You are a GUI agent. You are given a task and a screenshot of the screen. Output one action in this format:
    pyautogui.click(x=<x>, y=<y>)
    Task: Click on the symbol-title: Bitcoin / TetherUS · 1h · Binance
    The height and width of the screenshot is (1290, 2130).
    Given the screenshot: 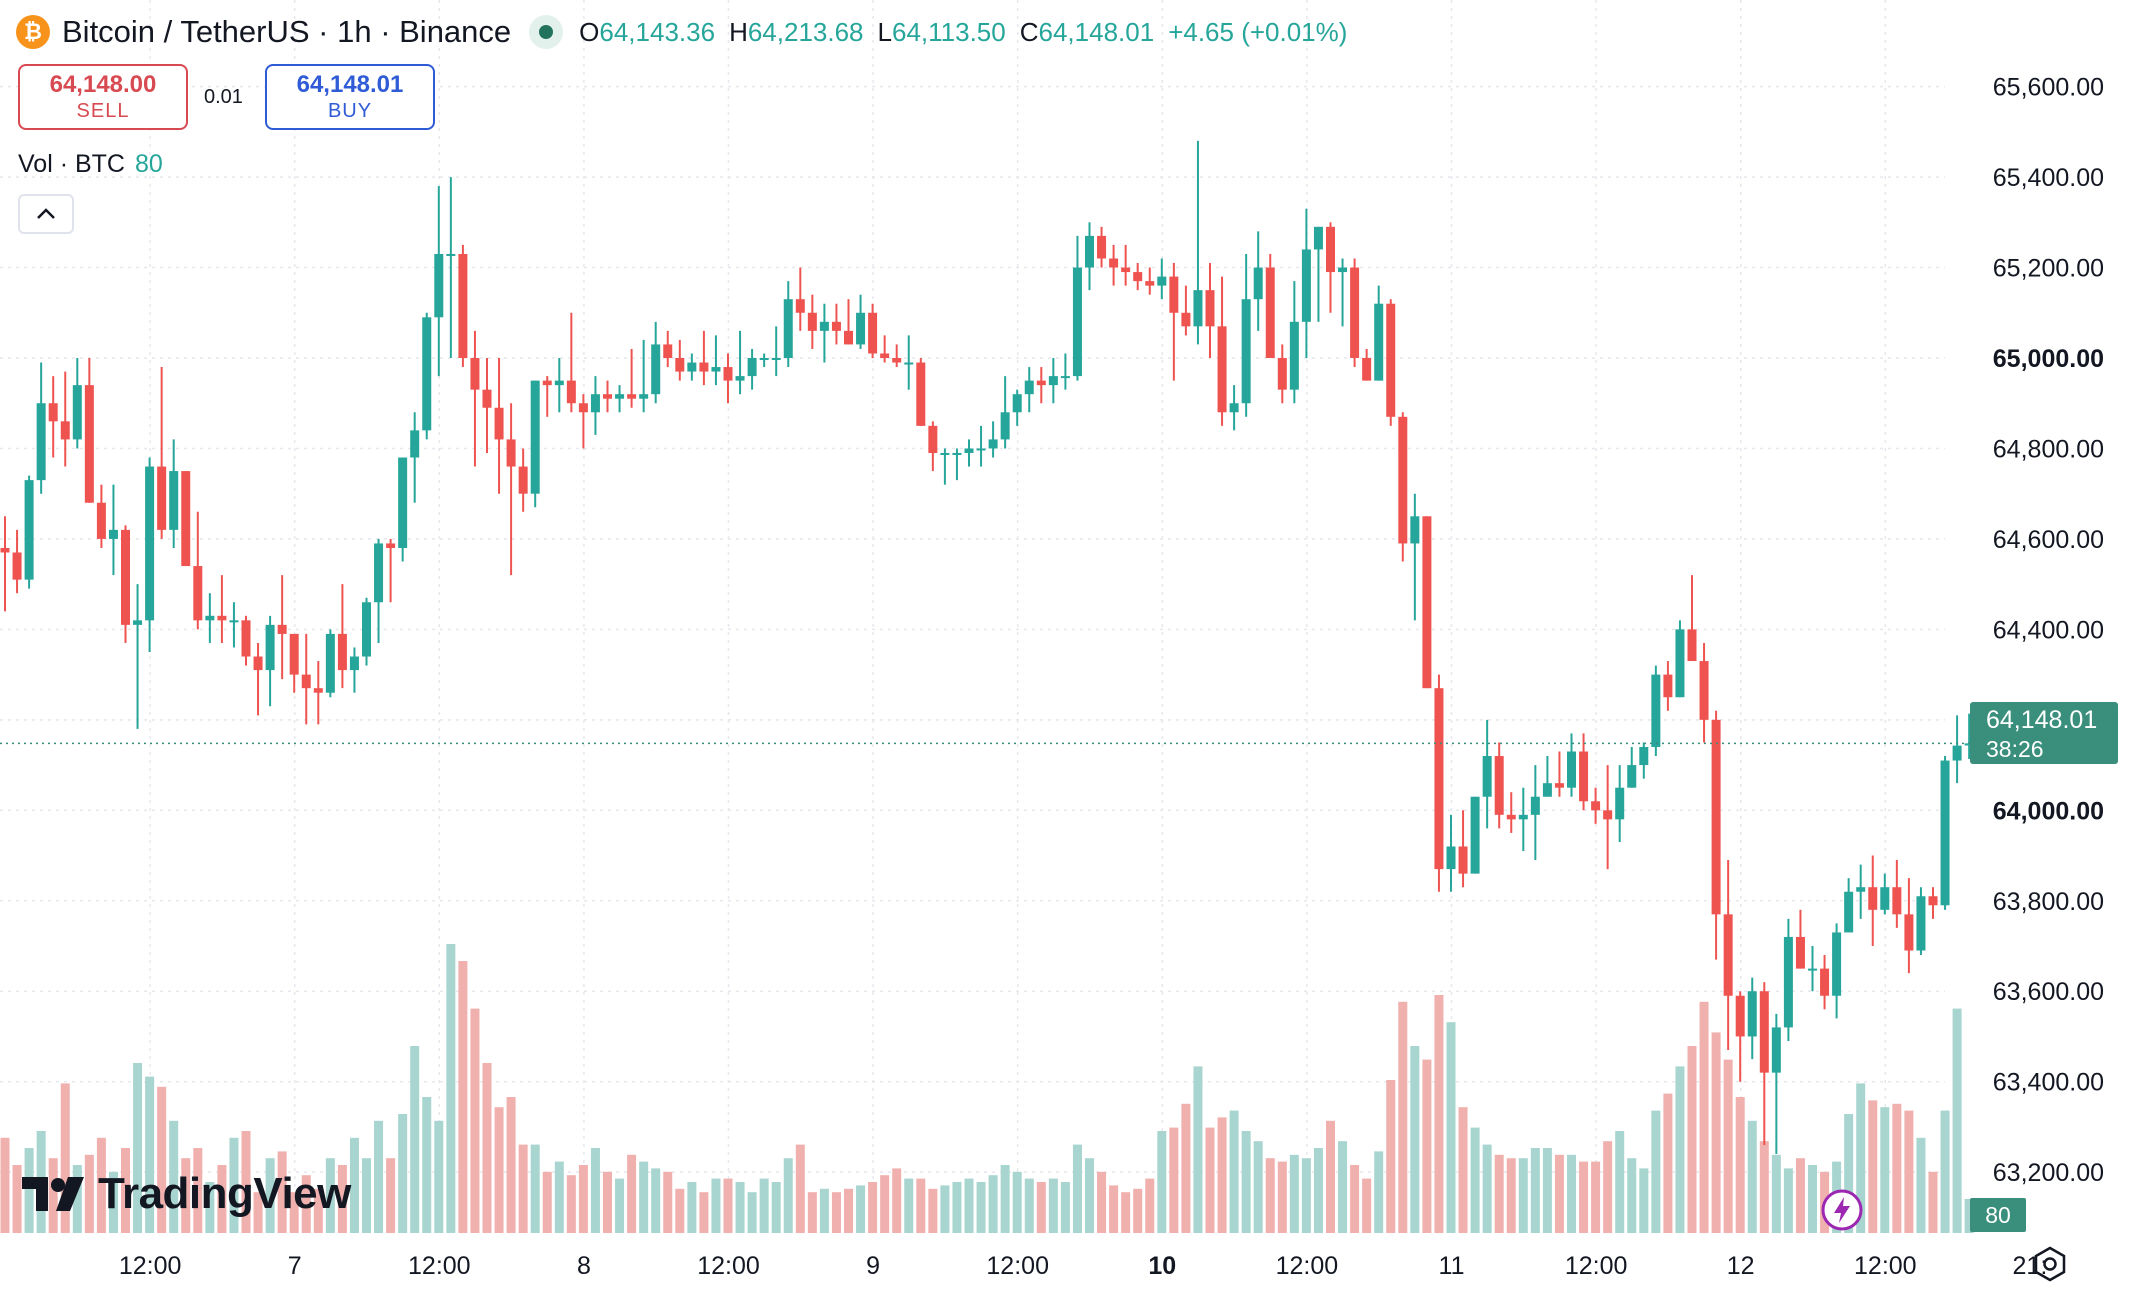 What is the action you would take?
    pyautogui.click(x=287, y=31)
    